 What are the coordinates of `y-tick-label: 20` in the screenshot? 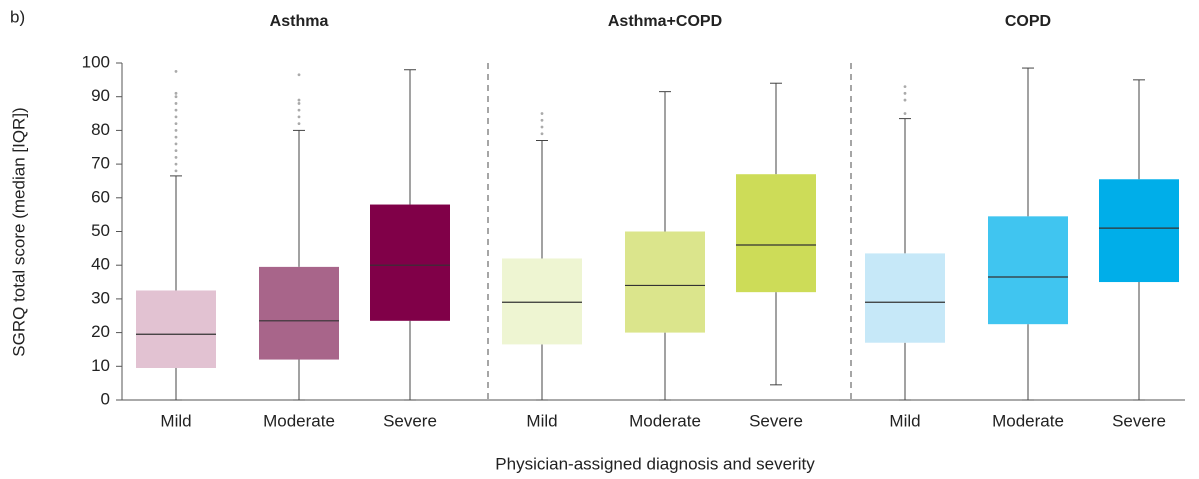 It's located at (100, 331).